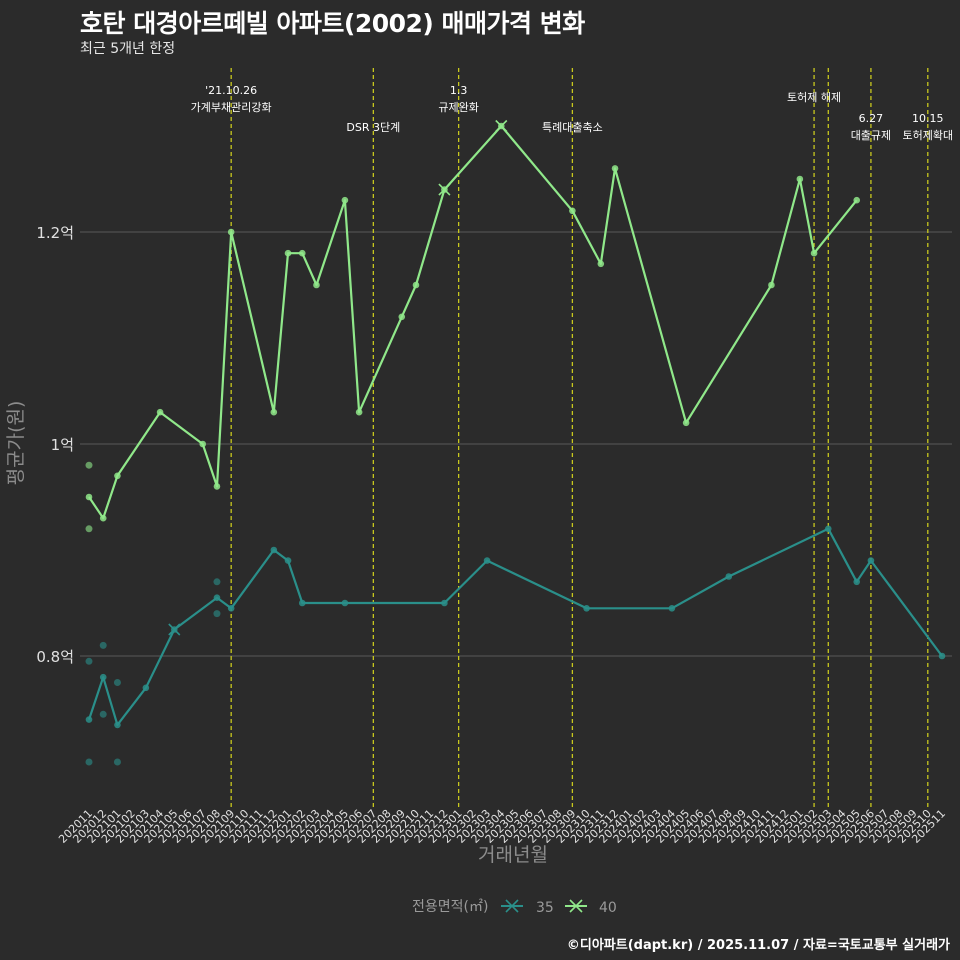 Image resolution: width=960 pixels, height=960 pixels. What do you see at coordinates (814, 97) in the screenshot?
I see `event-label: 토허제 해제` at bounding box center [814, 97].